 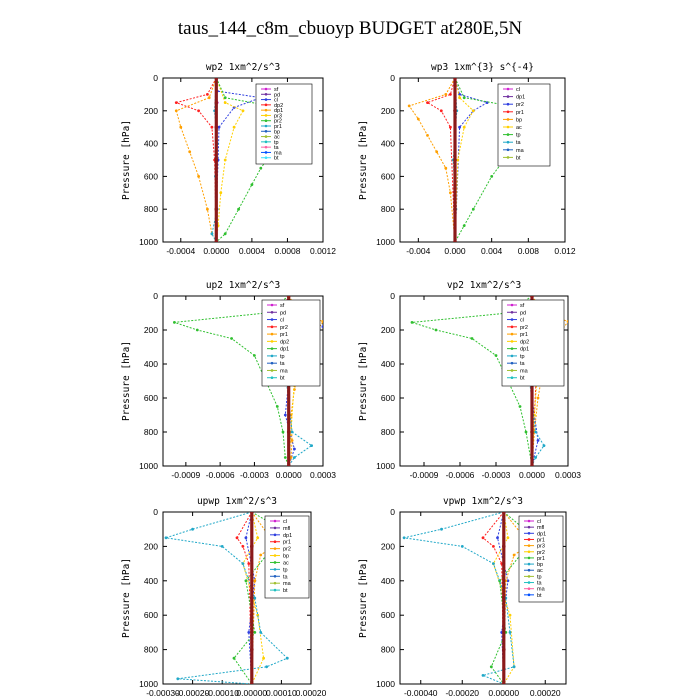 I want to click on x-tick-label: -0.00030, so click(x=163, y=693).